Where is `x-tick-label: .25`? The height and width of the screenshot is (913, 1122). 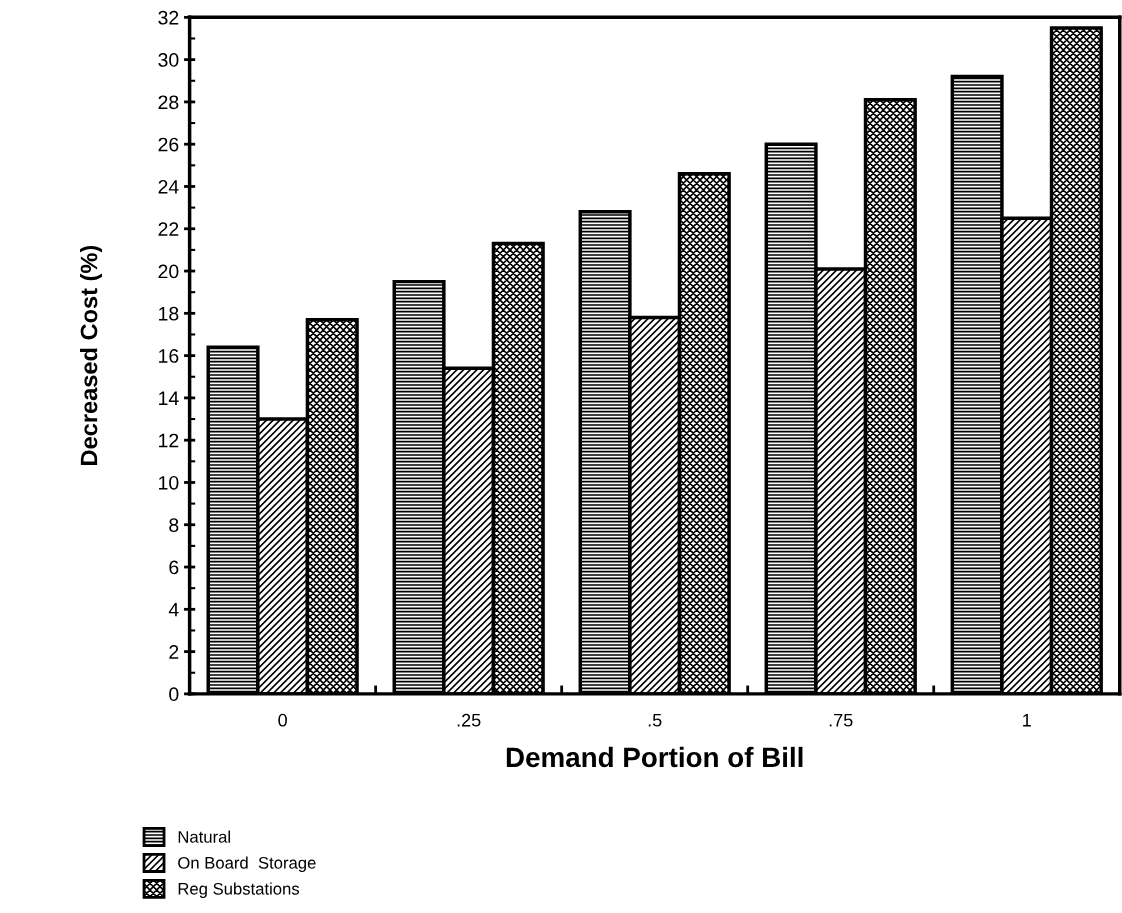 x-tick-label: .25 is located at coordinates (469, 720).